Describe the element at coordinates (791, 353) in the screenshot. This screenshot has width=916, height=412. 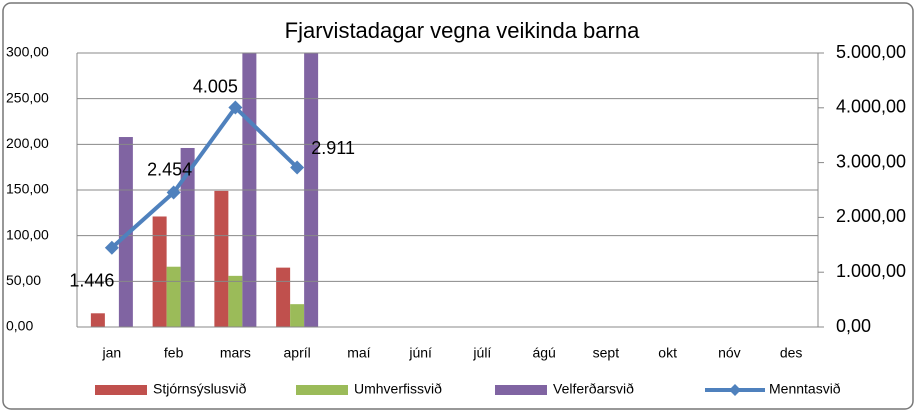
I see `x-tick-label: des` at that location.